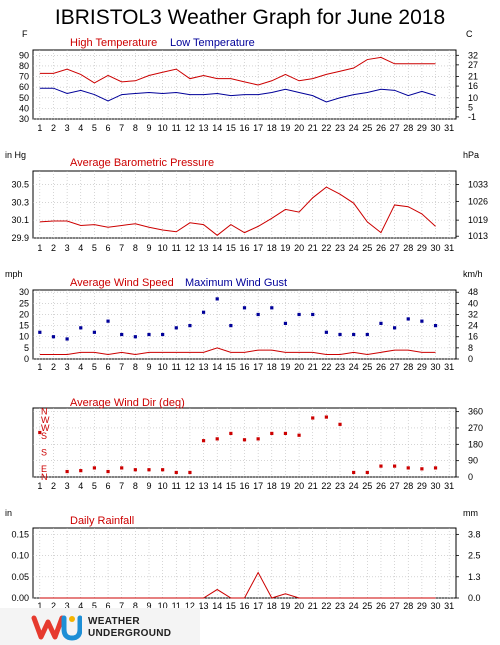 This screenshot has height=645, width=500. I want to click on series-0-1-line, so click(237, 95).